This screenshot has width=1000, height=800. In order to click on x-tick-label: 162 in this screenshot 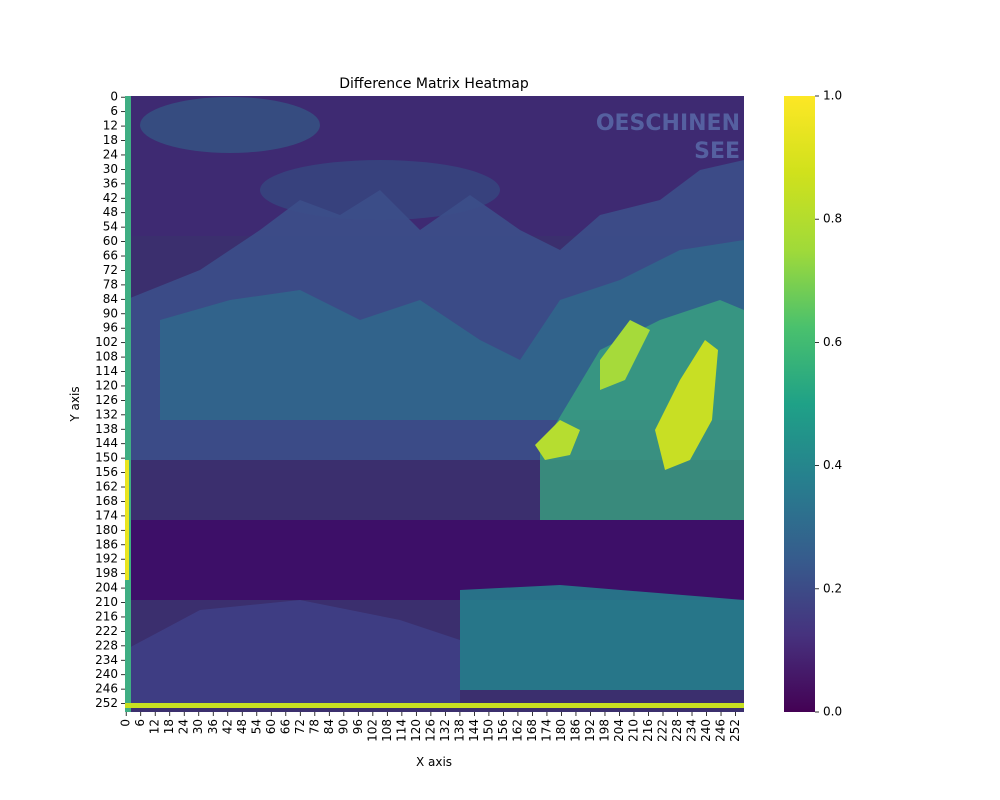, I will do `click(517, 730)`.